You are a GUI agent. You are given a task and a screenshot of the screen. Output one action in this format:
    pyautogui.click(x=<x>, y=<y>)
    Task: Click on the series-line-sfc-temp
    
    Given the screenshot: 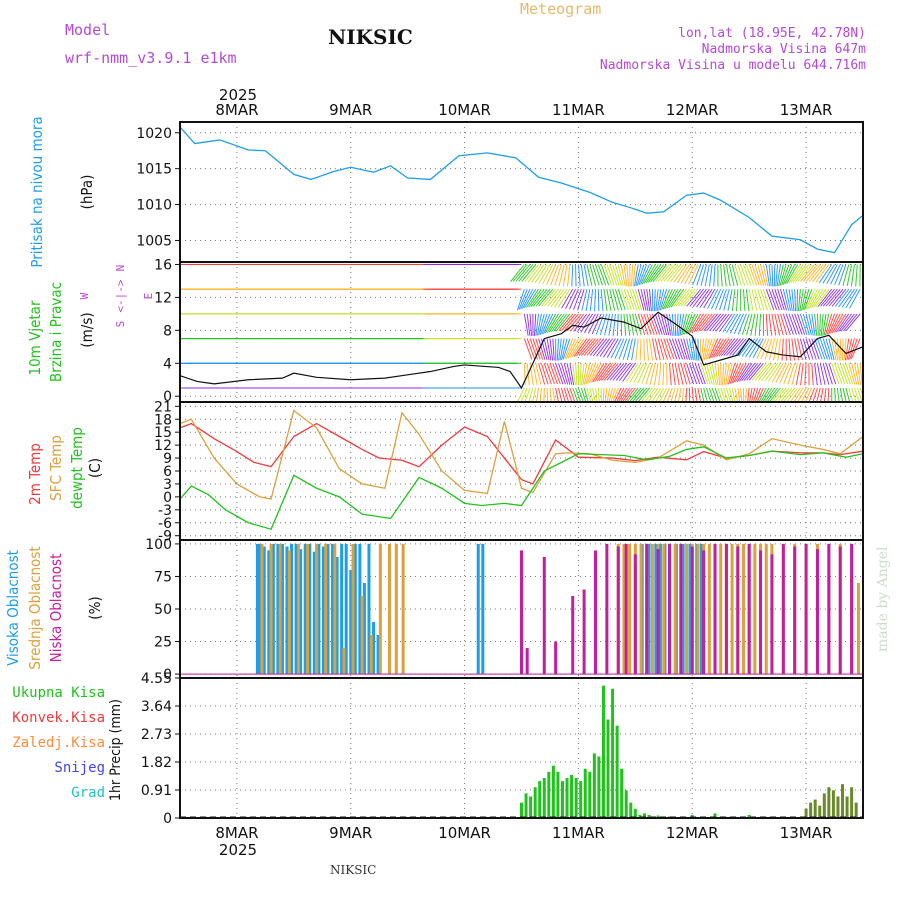 What is the action you would take?
    pyautogui.click(x=521, y=454)
    